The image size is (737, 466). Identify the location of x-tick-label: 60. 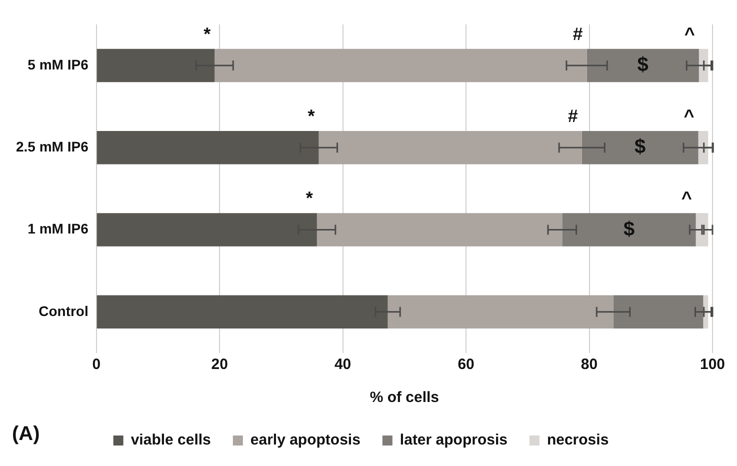
(466, 365).